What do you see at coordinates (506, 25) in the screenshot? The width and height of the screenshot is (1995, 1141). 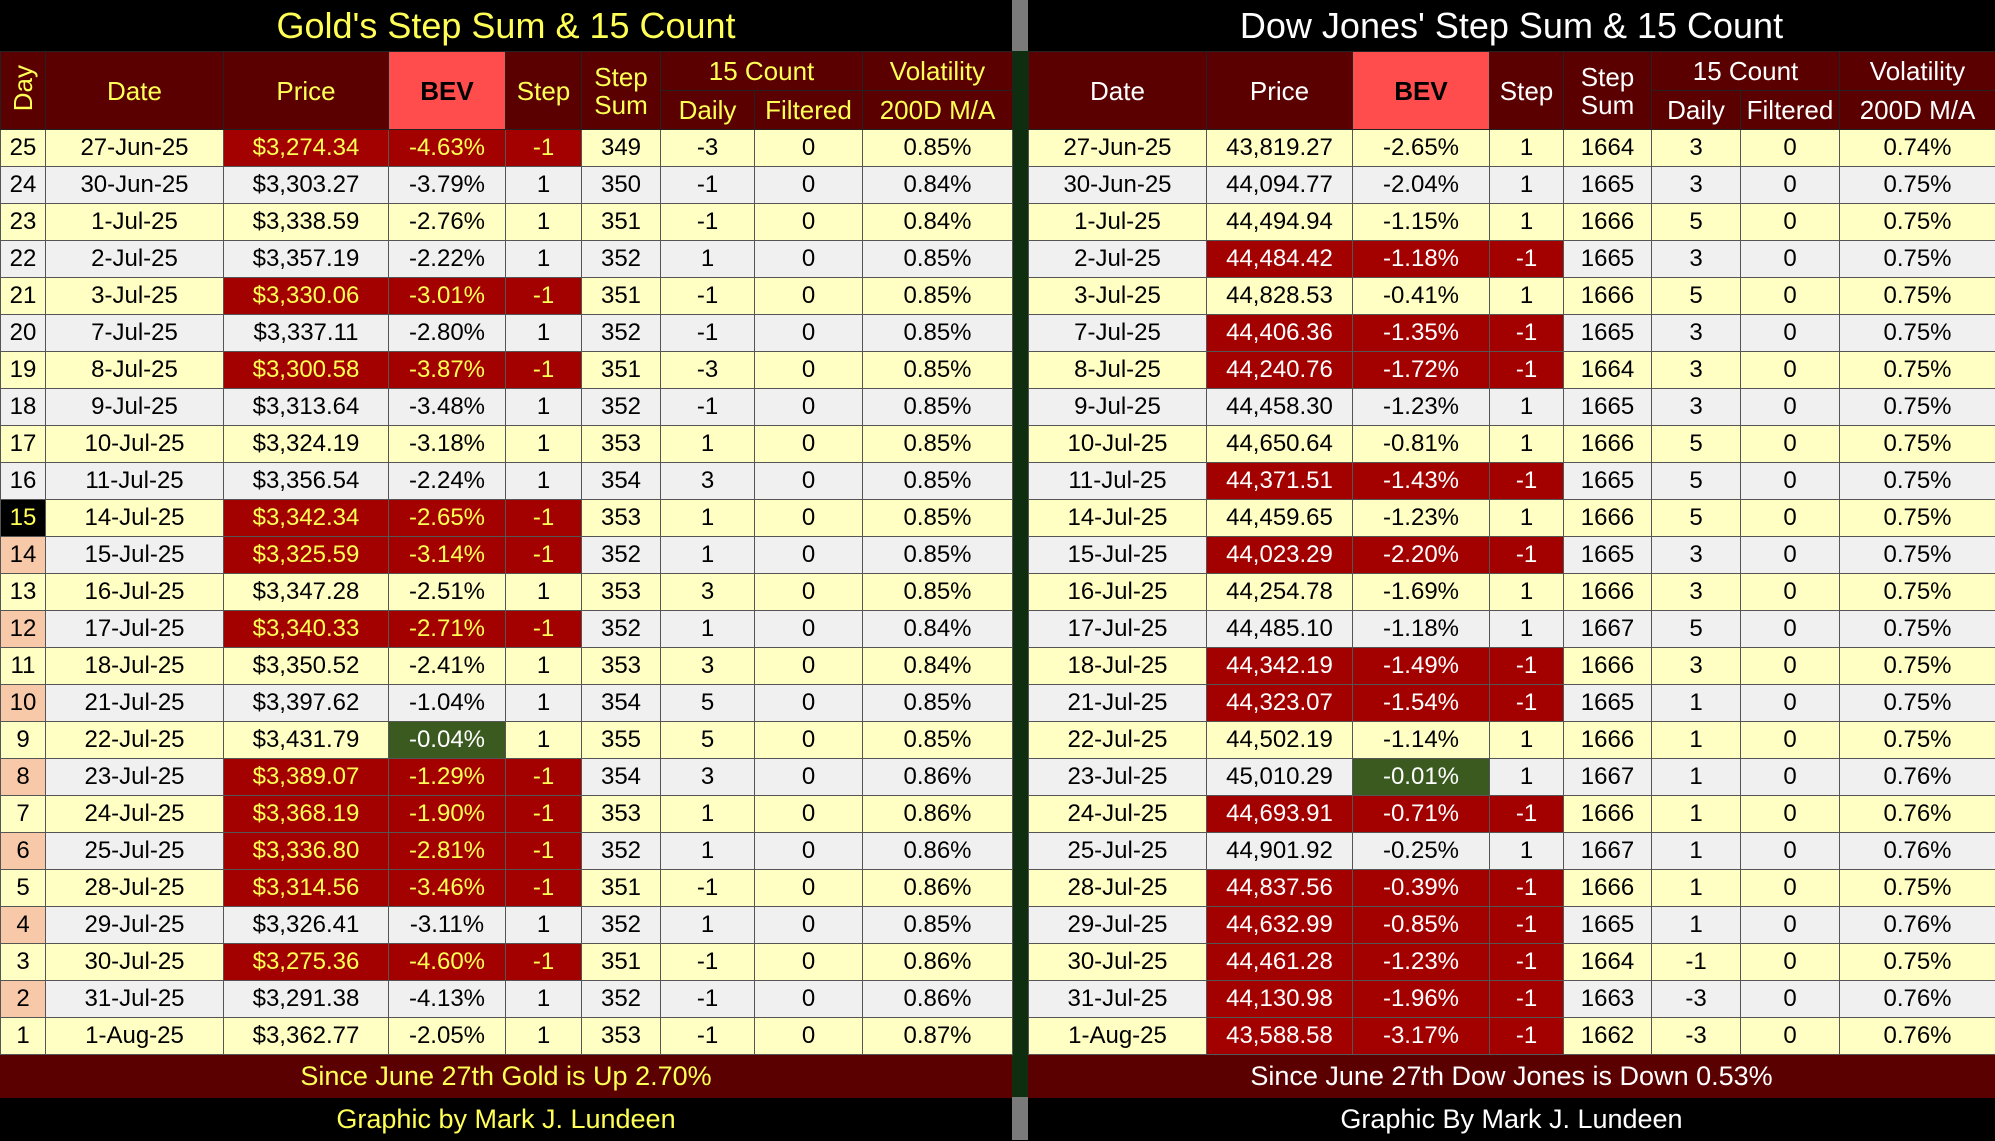 I see `panel-title: Gold's Step Sum & 15 Count` at bounding box center [506, 25].